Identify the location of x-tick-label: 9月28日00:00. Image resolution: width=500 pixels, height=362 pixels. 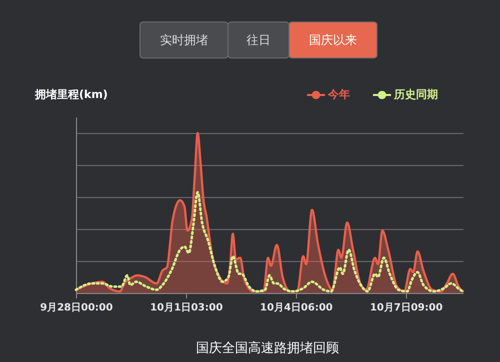
(76, 308).